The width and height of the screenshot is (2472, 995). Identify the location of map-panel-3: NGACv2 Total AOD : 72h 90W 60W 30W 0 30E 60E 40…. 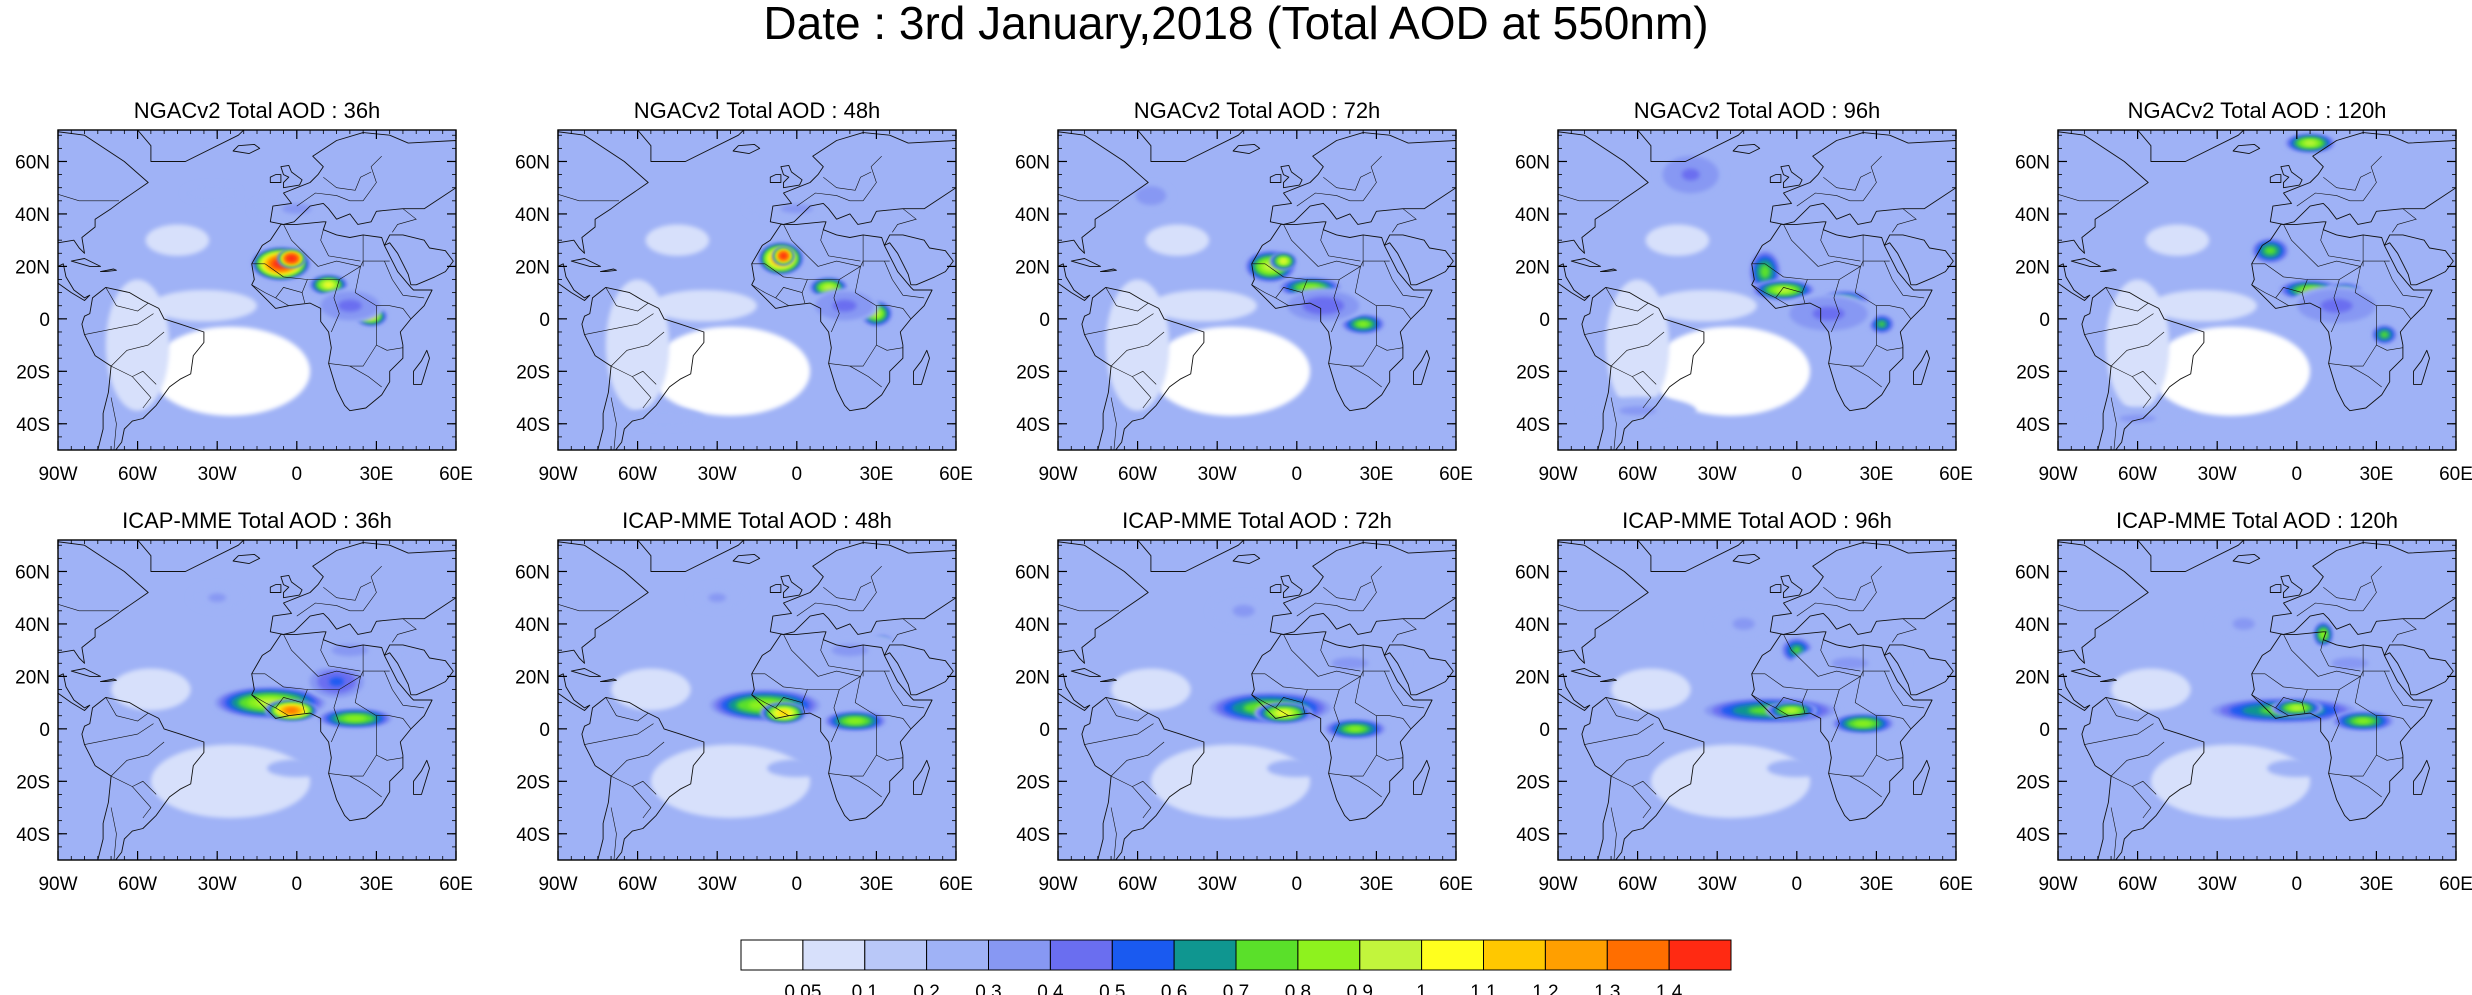
(1244, 291).